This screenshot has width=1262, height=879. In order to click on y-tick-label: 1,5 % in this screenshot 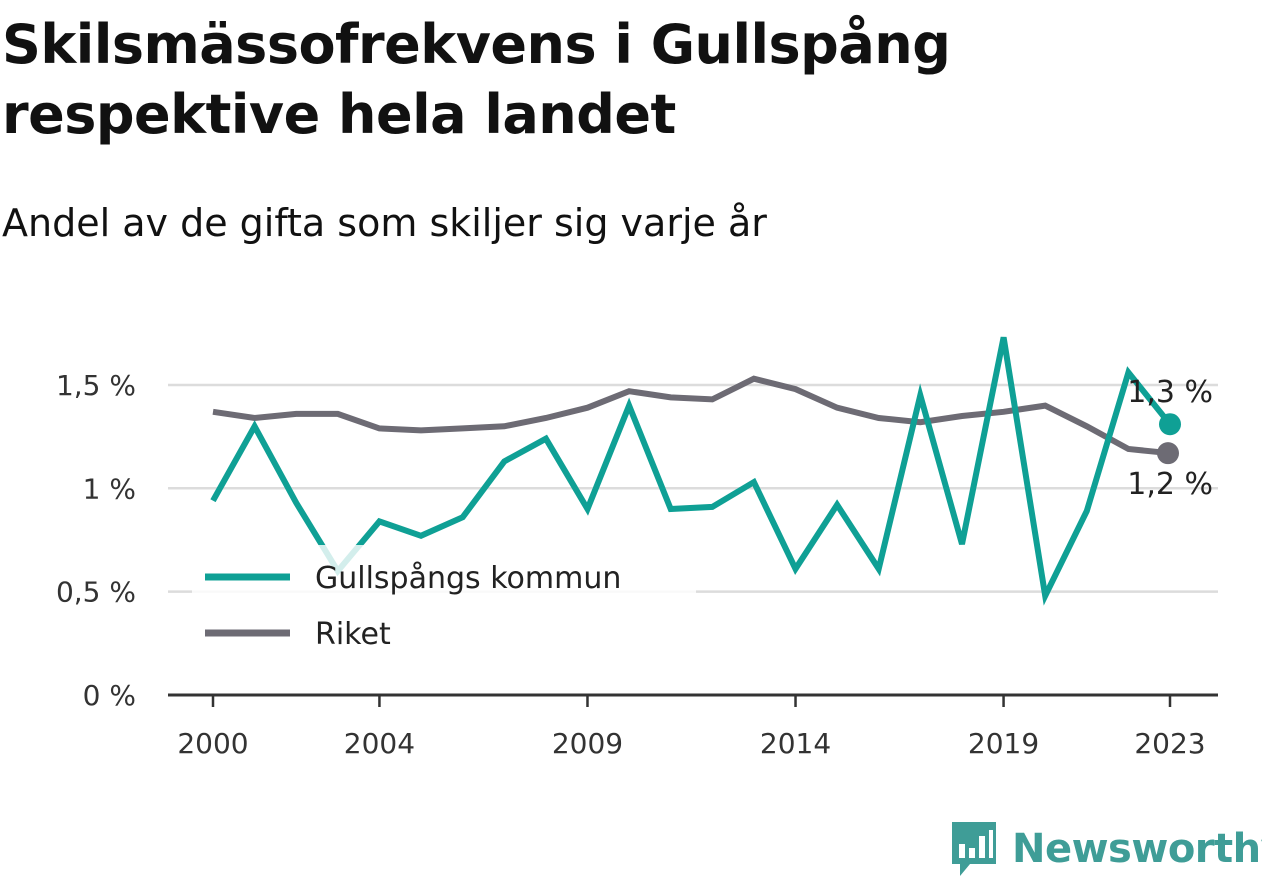, I will do `click(96, 385)`.